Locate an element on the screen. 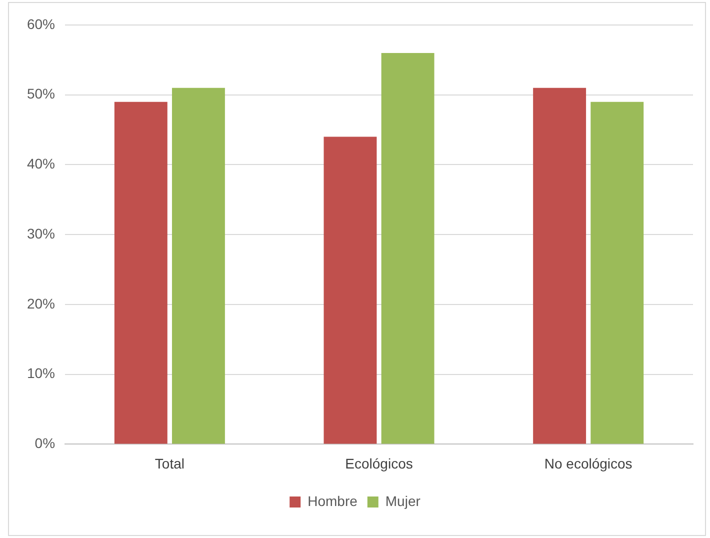  y-tick-label: 40% is located at coordinates (41, 164).